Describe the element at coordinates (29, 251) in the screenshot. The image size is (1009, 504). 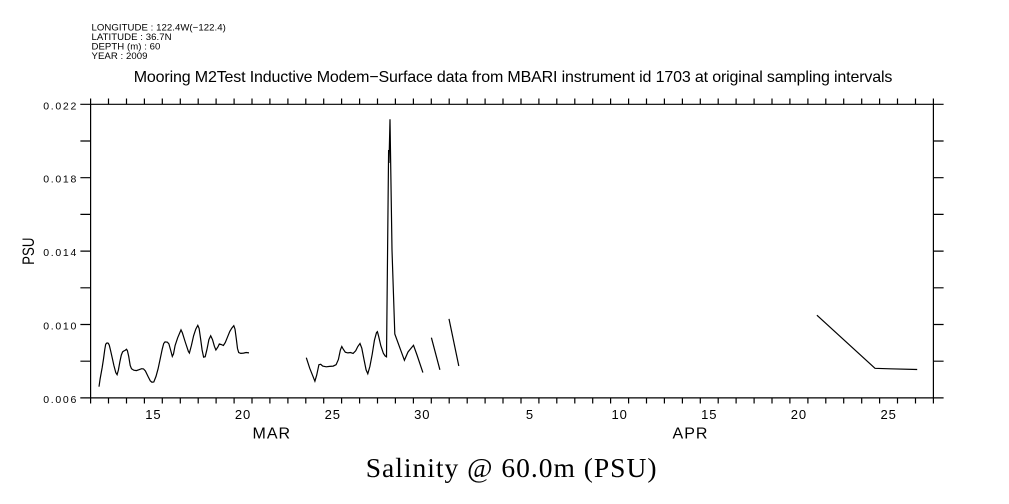
I see `svg-text: PSU` at that location.